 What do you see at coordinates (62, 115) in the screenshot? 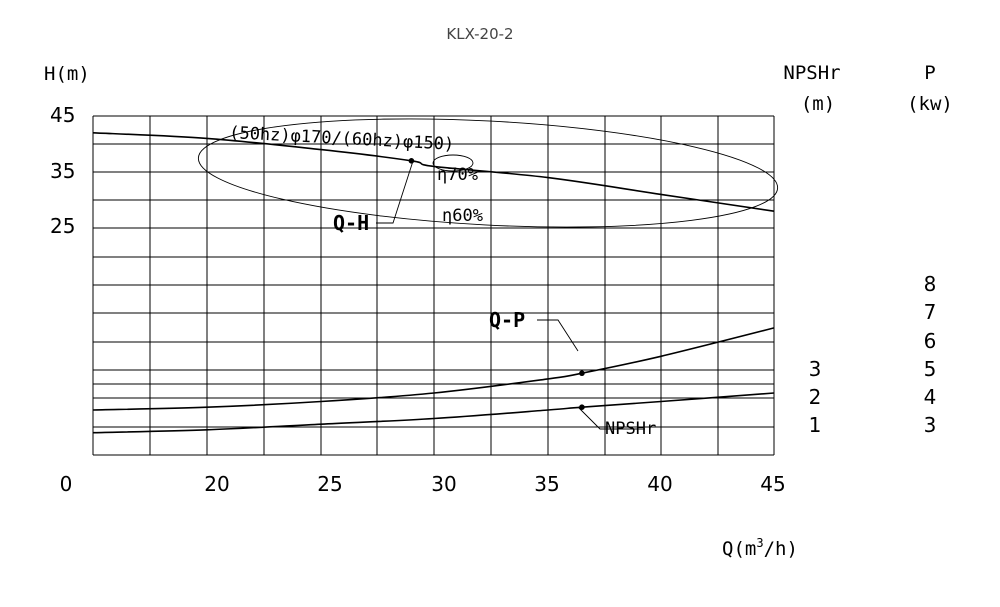
I see `h-tick-label: 45` at bounding box center [62, 115].